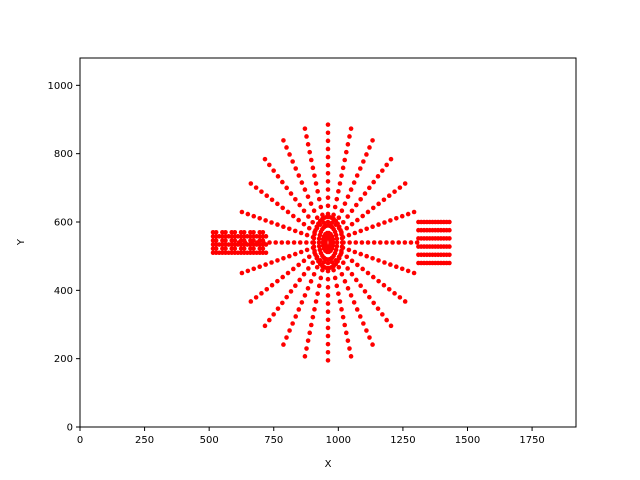  I want to click on y-axis-title: Y, so click(21, 242).